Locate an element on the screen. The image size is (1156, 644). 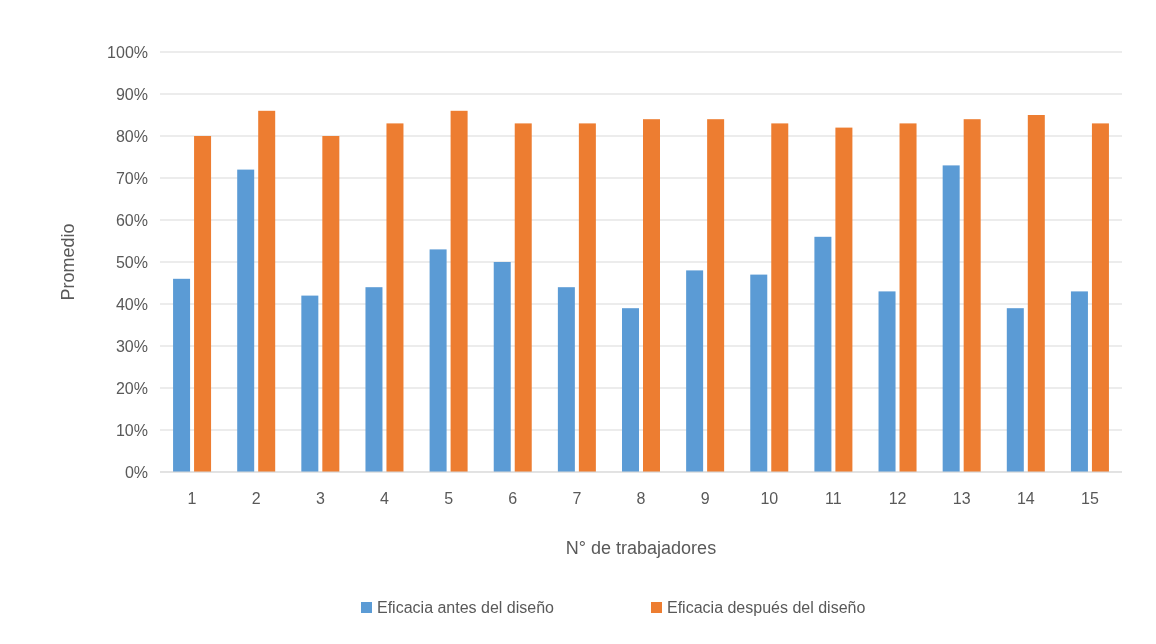
y-tick-label: 70% is located at coordinates (131, 178).